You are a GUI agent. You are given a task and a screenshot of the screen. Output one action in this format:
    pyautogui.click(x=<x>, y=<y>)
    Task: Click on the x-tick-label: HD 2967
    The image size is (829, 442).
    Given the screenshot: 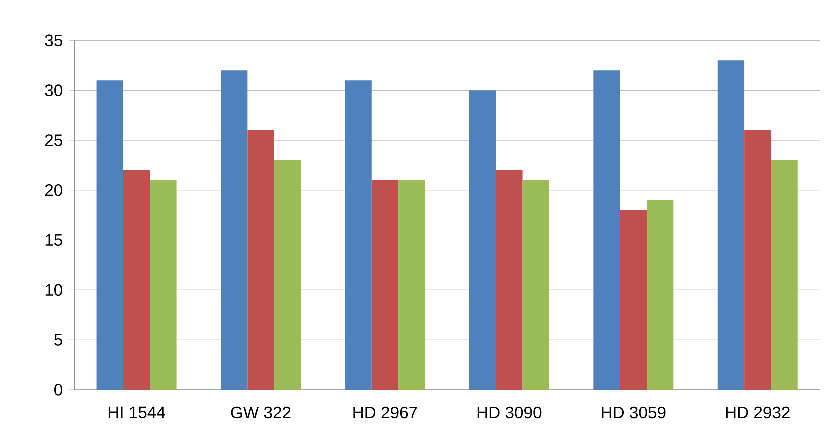 What is the action you would take?
    pyautogui.click(x=386, y=412)
    